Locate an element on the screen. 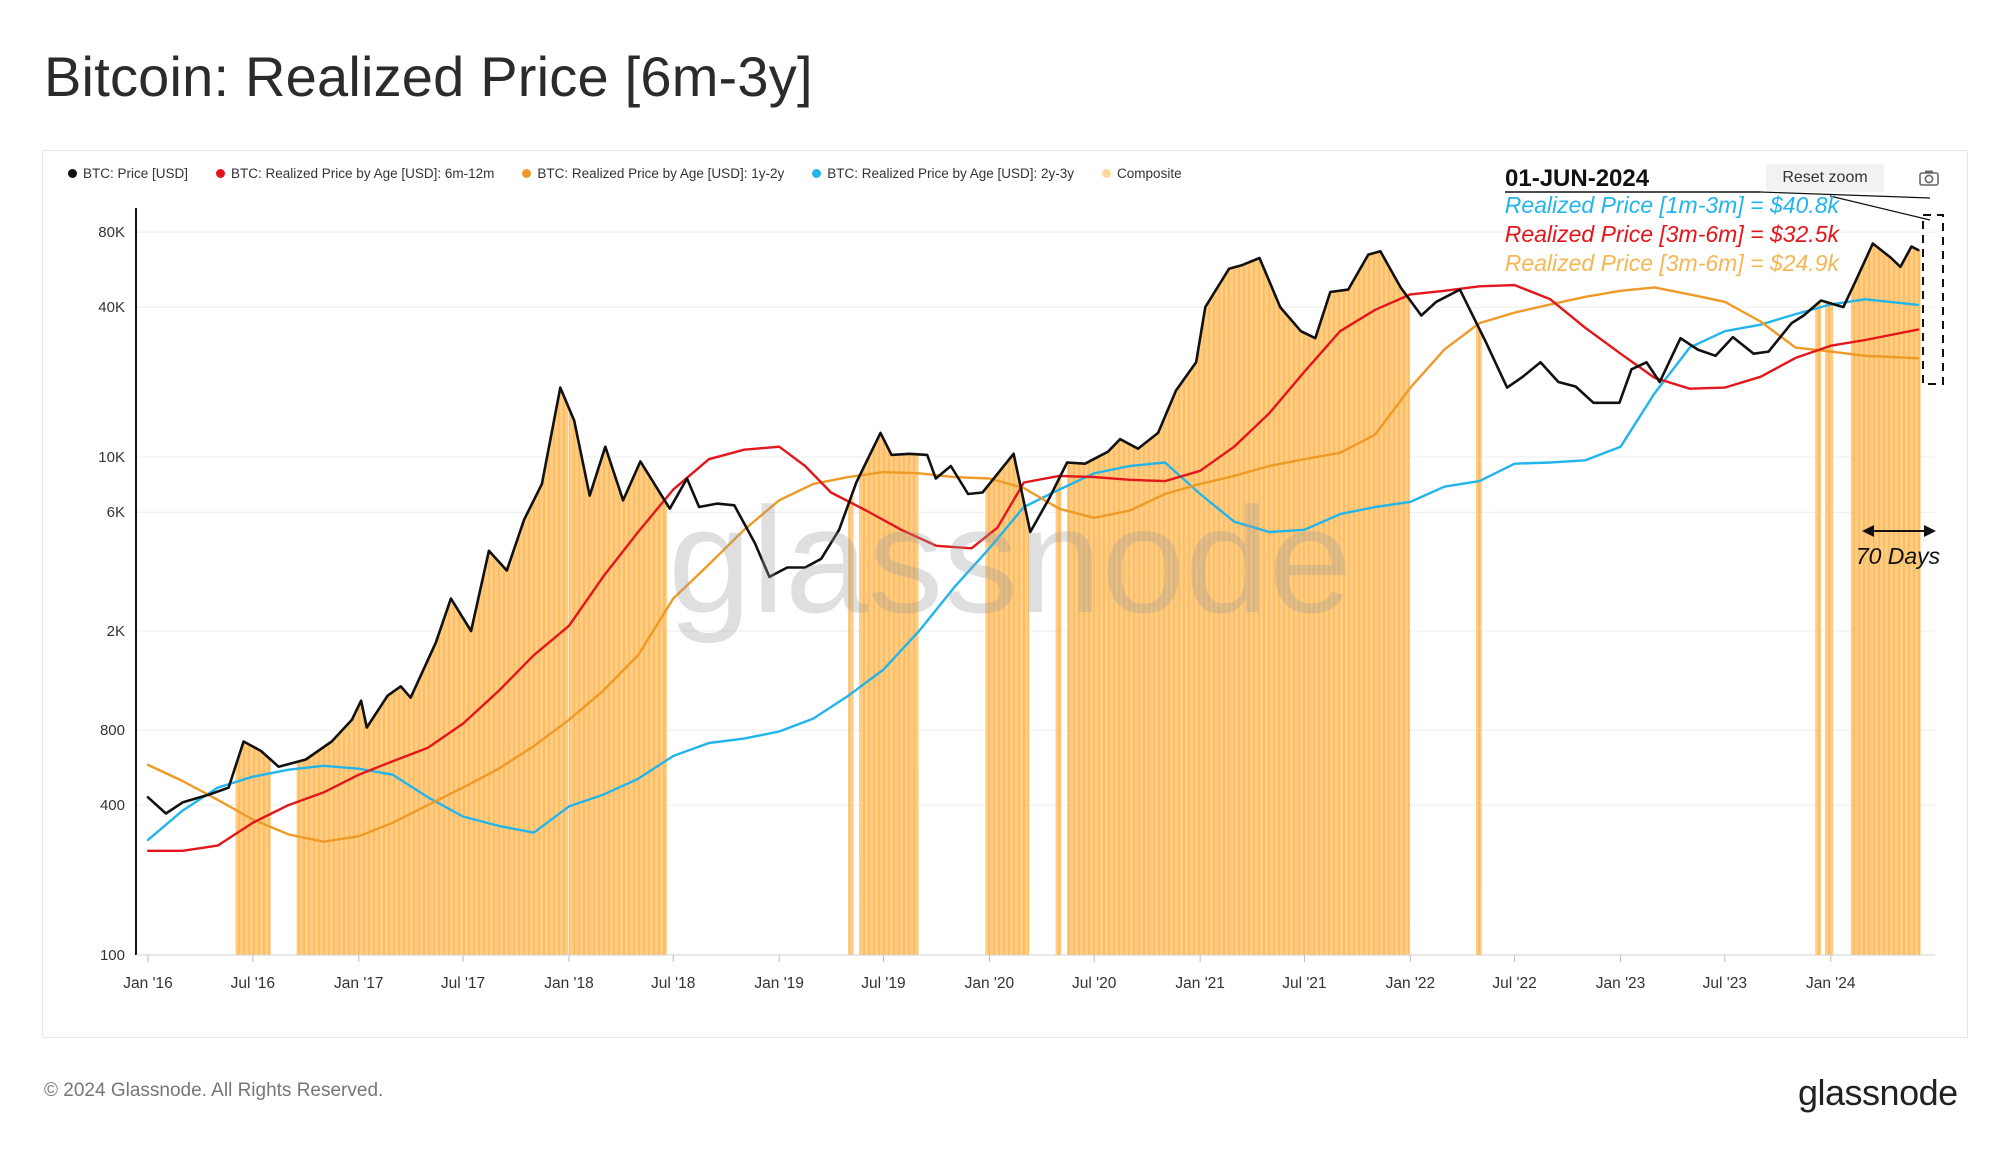 Image resolution: width=2000 pixels, height=1152 pixels. legend-item-btc-price: BTC: Price [USD] is located at coordinates (128, 173).